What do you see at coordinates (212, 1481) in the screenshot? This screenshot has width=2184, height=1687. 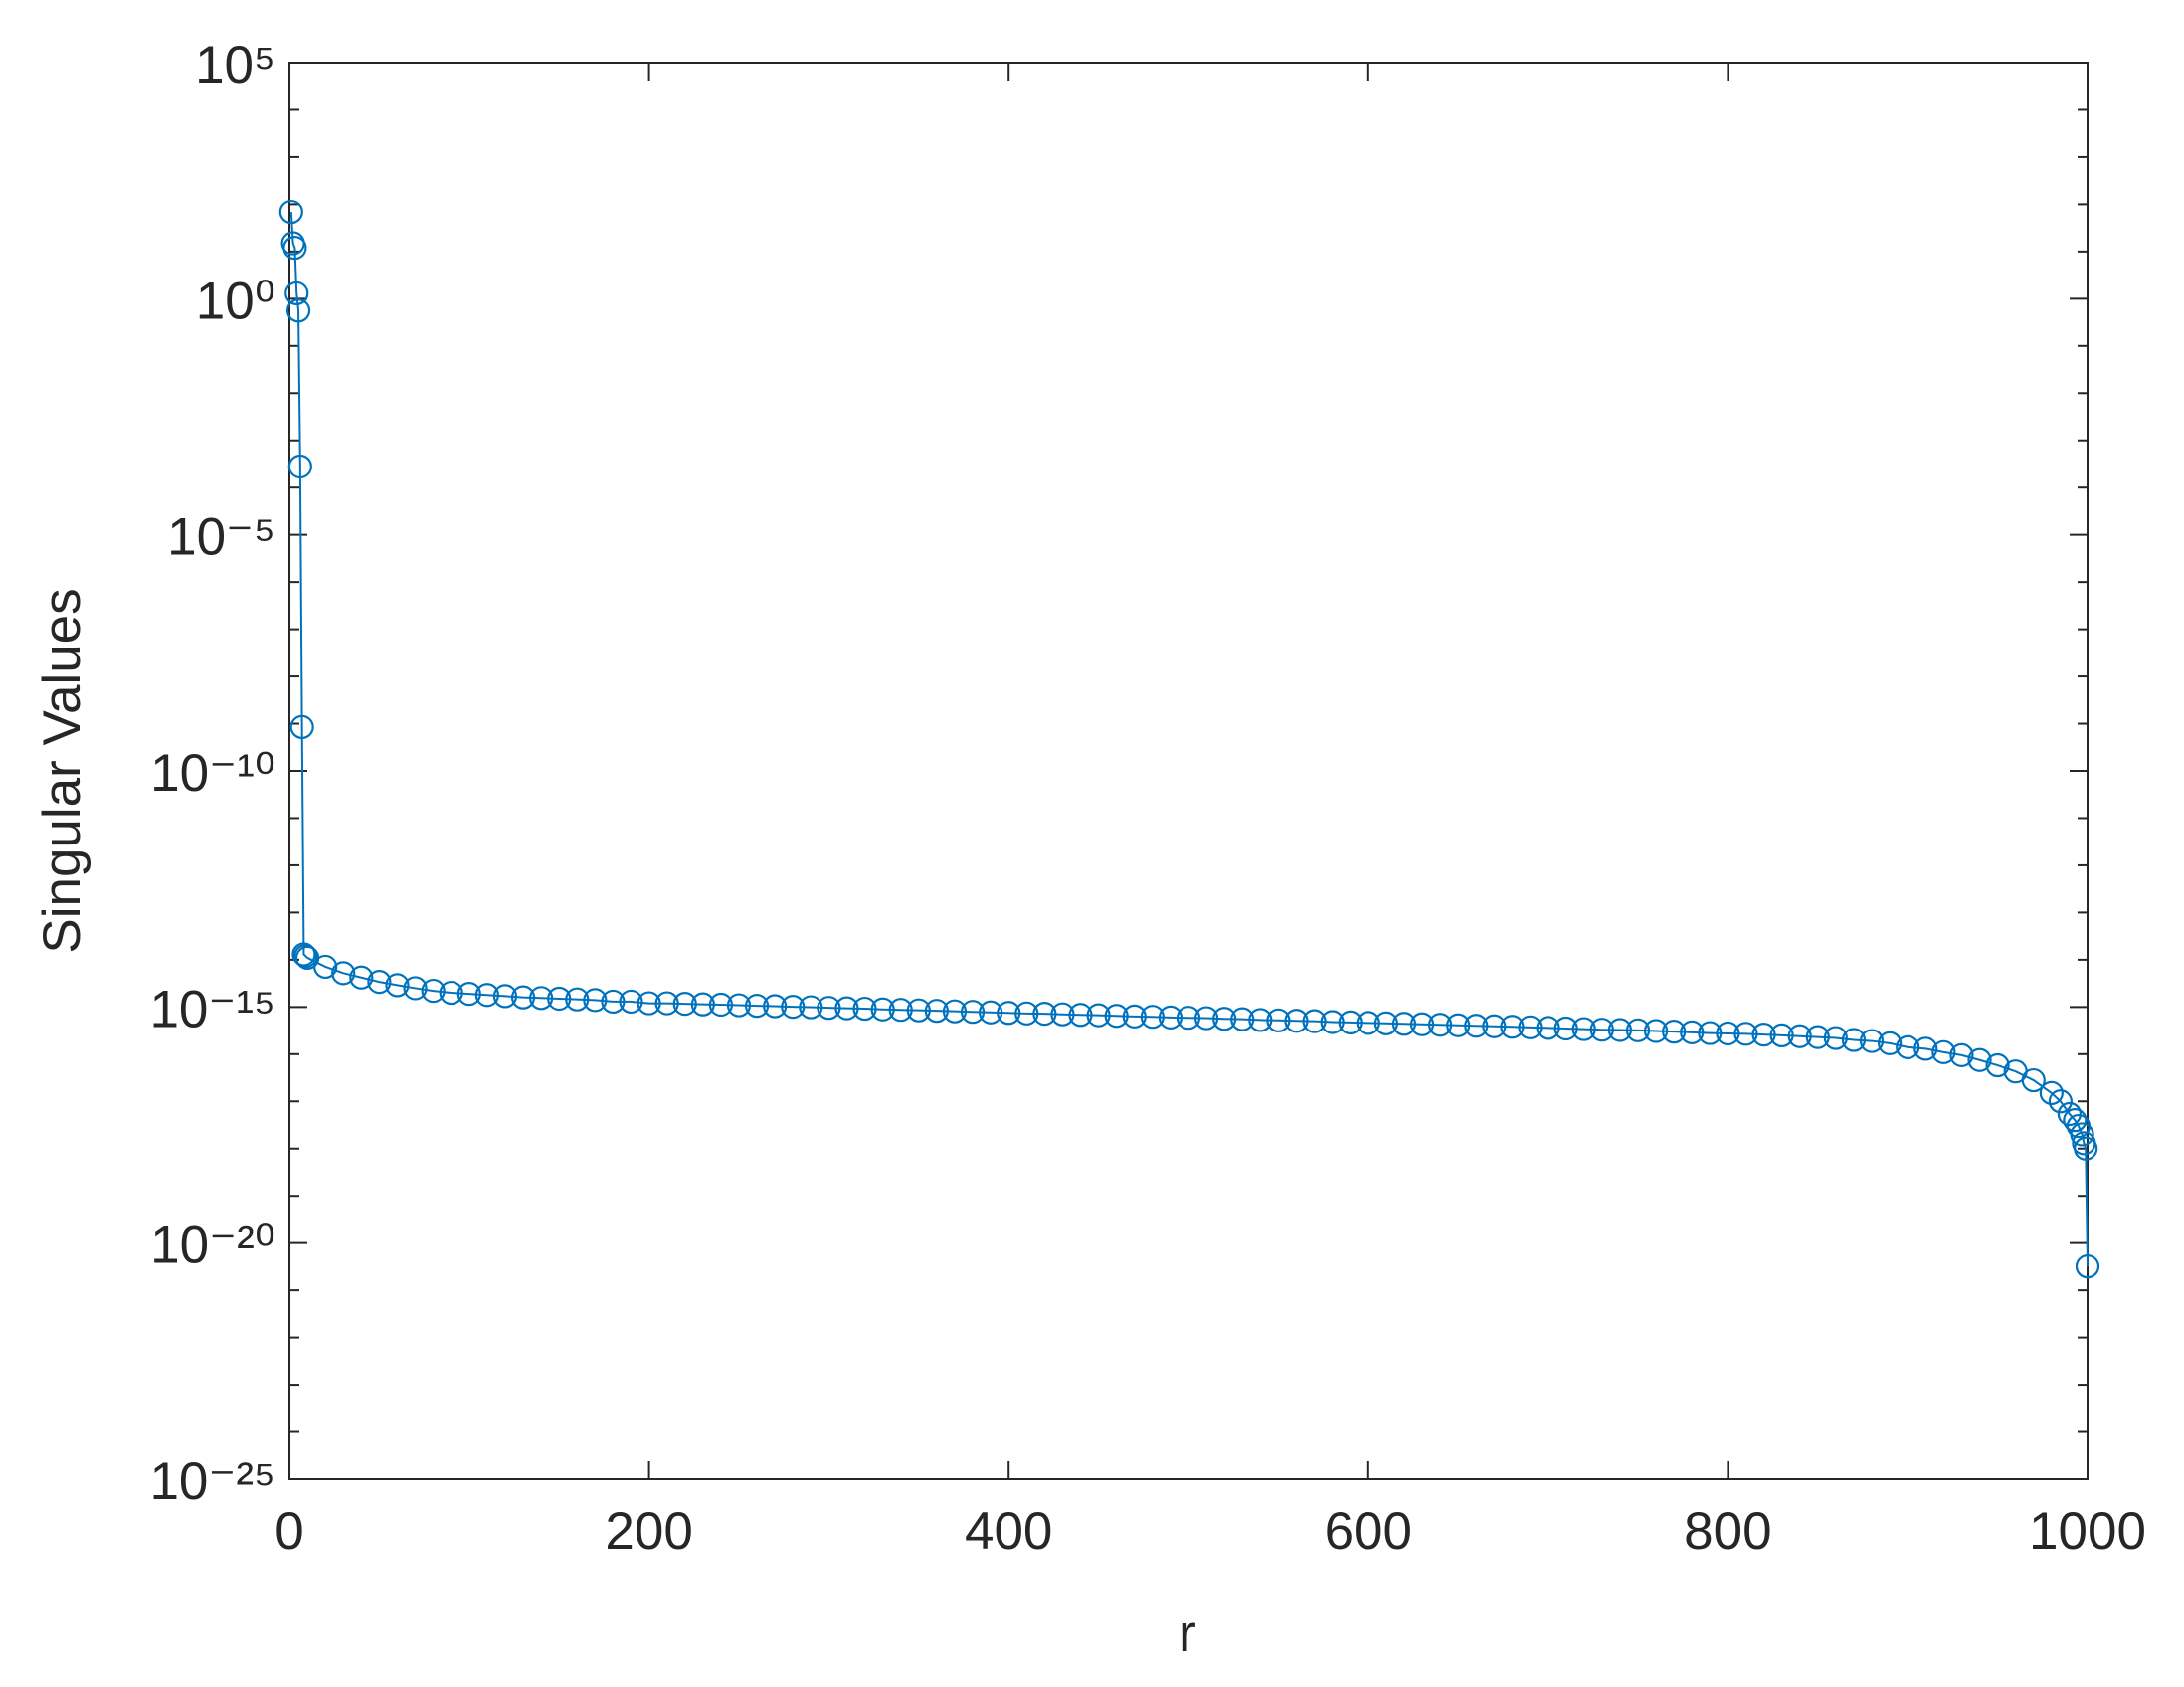 I see `y-tick-label: 10⁻²⁵` at bounding box center [212, 1481].